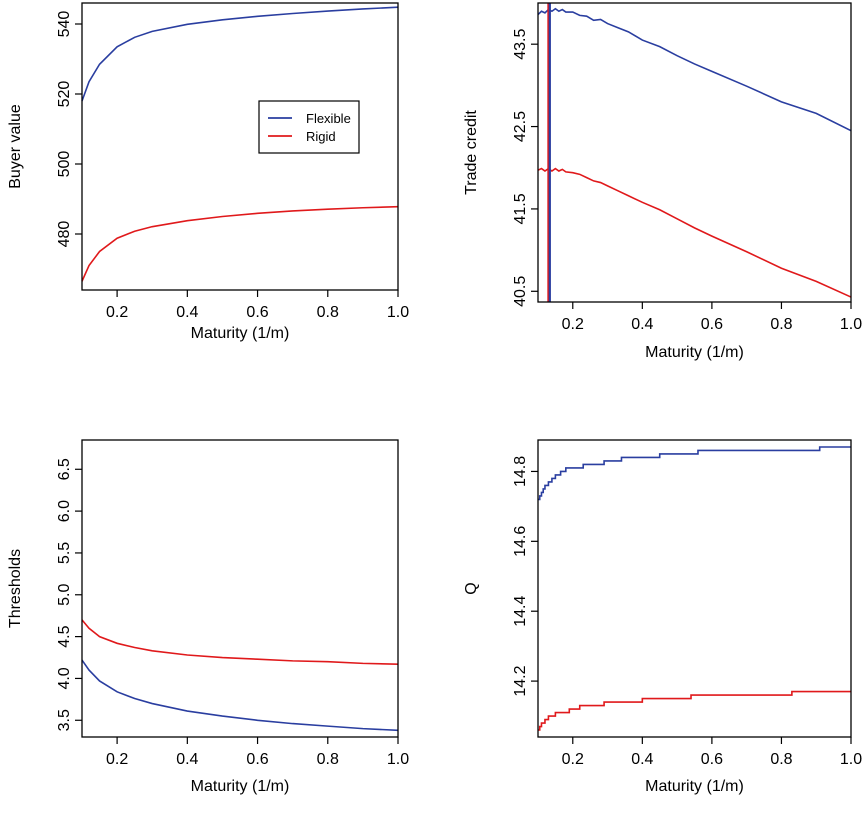 Image resolution: width=867 pixels, height=825 pixels. What do you see at coordinates (520, 611) in the screenshot?
I see `y-tick-label: 14.4` at bounding box center [520, 611].